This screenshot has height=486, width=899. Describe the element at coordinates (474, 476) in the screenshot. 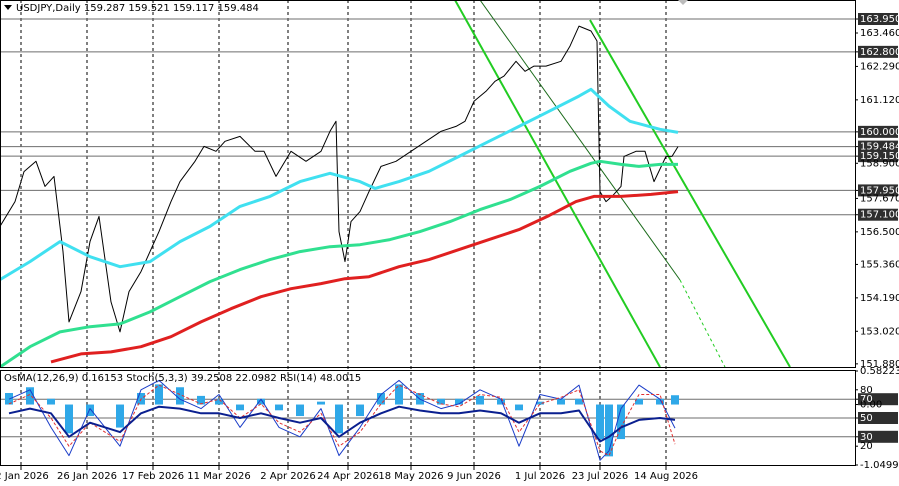

I see `x-tick-label: 9 Jun 2026` at that location.